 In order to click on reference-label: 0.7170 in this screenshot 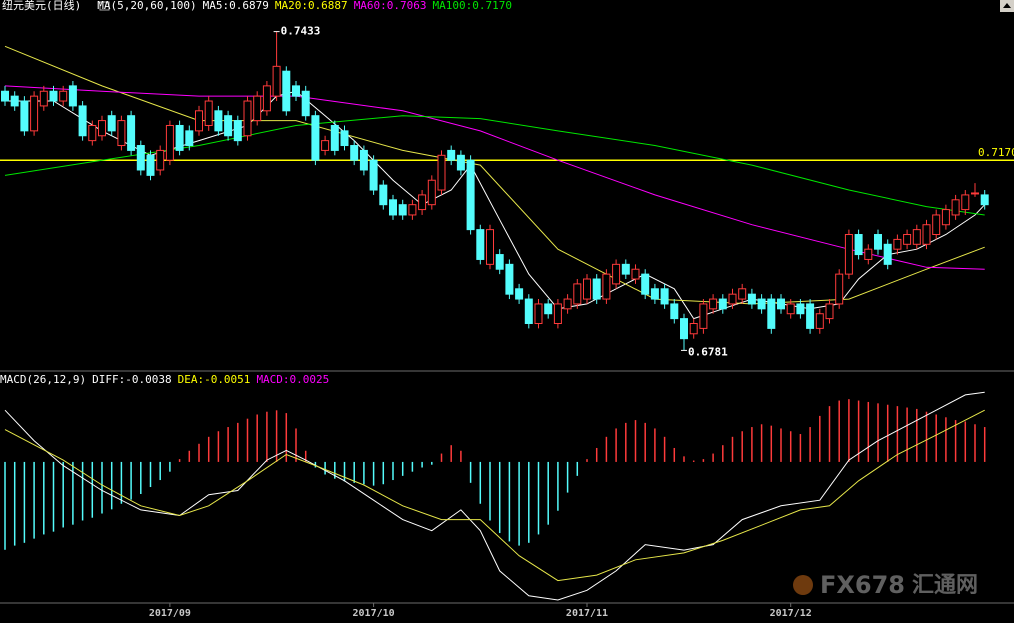, I will do `click(996, 152)`.